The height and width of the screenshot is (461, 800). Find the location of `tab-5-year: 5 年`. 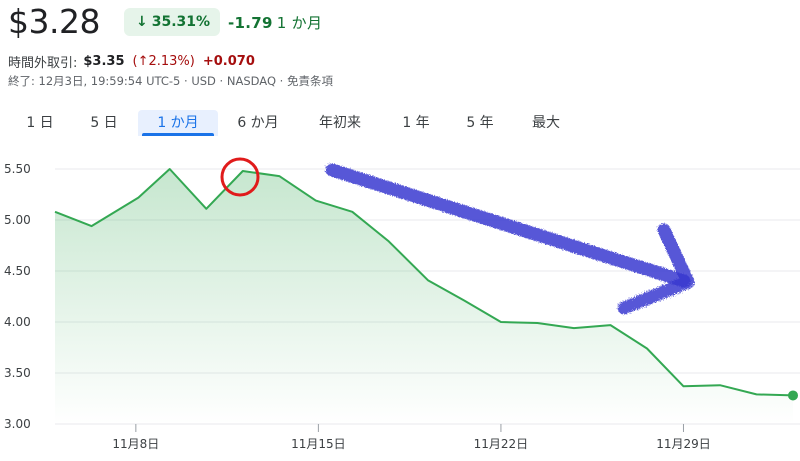

tab-5-year: 5 年 is located at coordinates (480, 123).